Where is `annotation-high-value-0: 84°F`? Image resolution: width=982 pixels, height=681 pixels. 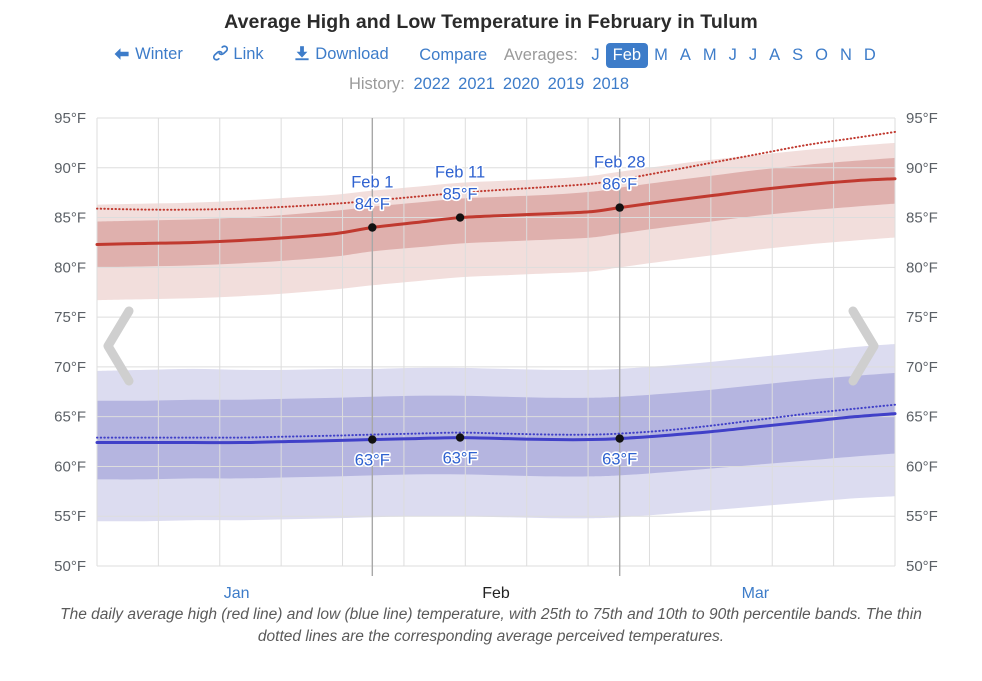 annotation-high-value-0: 84°F is located at coordinates (372, 205).